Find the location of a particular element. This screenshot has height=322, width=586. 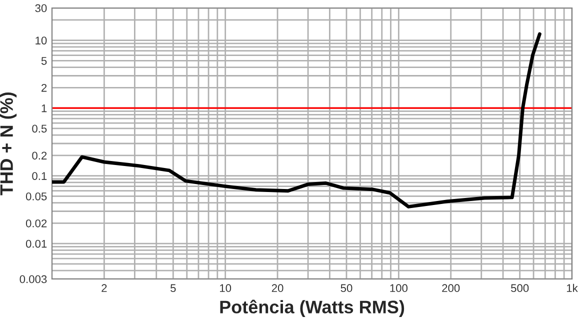

y-tick-label: 0.05 is located at coordinates (36, 196).